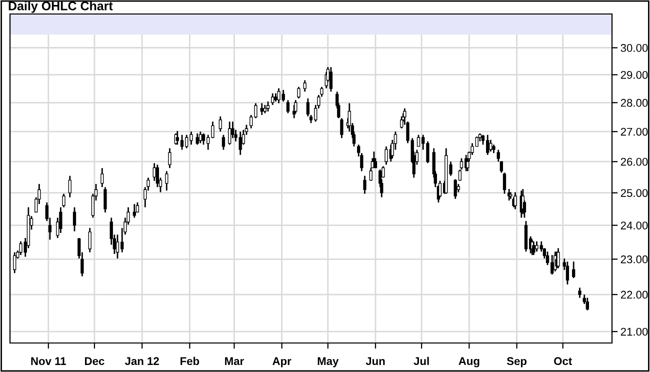  I want to click on x-tick-label: Feb, so click(190, 361).